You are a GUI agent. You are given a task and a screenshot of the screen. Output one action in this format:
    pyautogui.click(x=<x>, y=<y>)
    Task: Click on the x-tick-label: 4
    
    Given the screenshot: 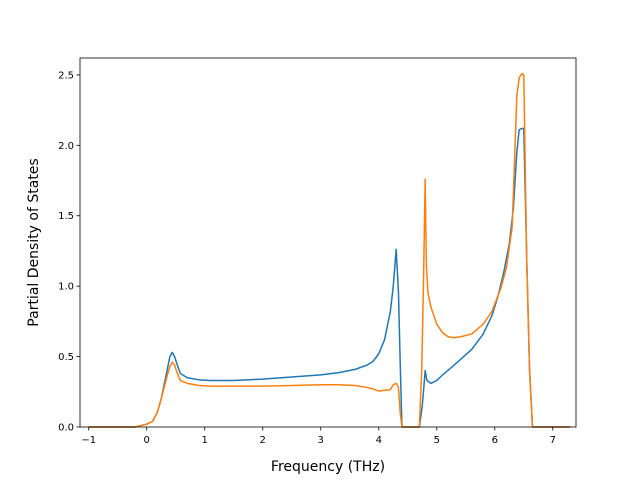 What is the action you would take?
    pyautogui.click(x=379, y=440)
    